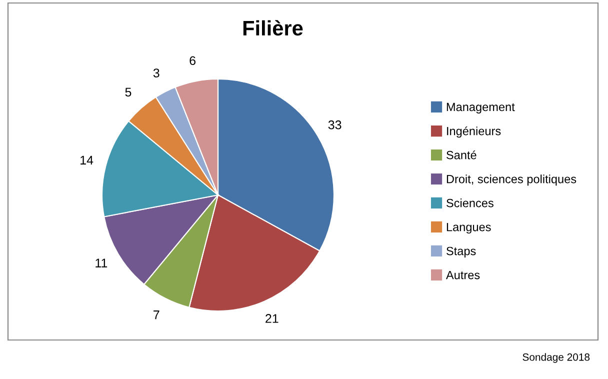 The width and height of the screenshot is (608, 379). Describe the element at coordinates (193, 61) in the screenshot. I see `data-label: 6` at that location.